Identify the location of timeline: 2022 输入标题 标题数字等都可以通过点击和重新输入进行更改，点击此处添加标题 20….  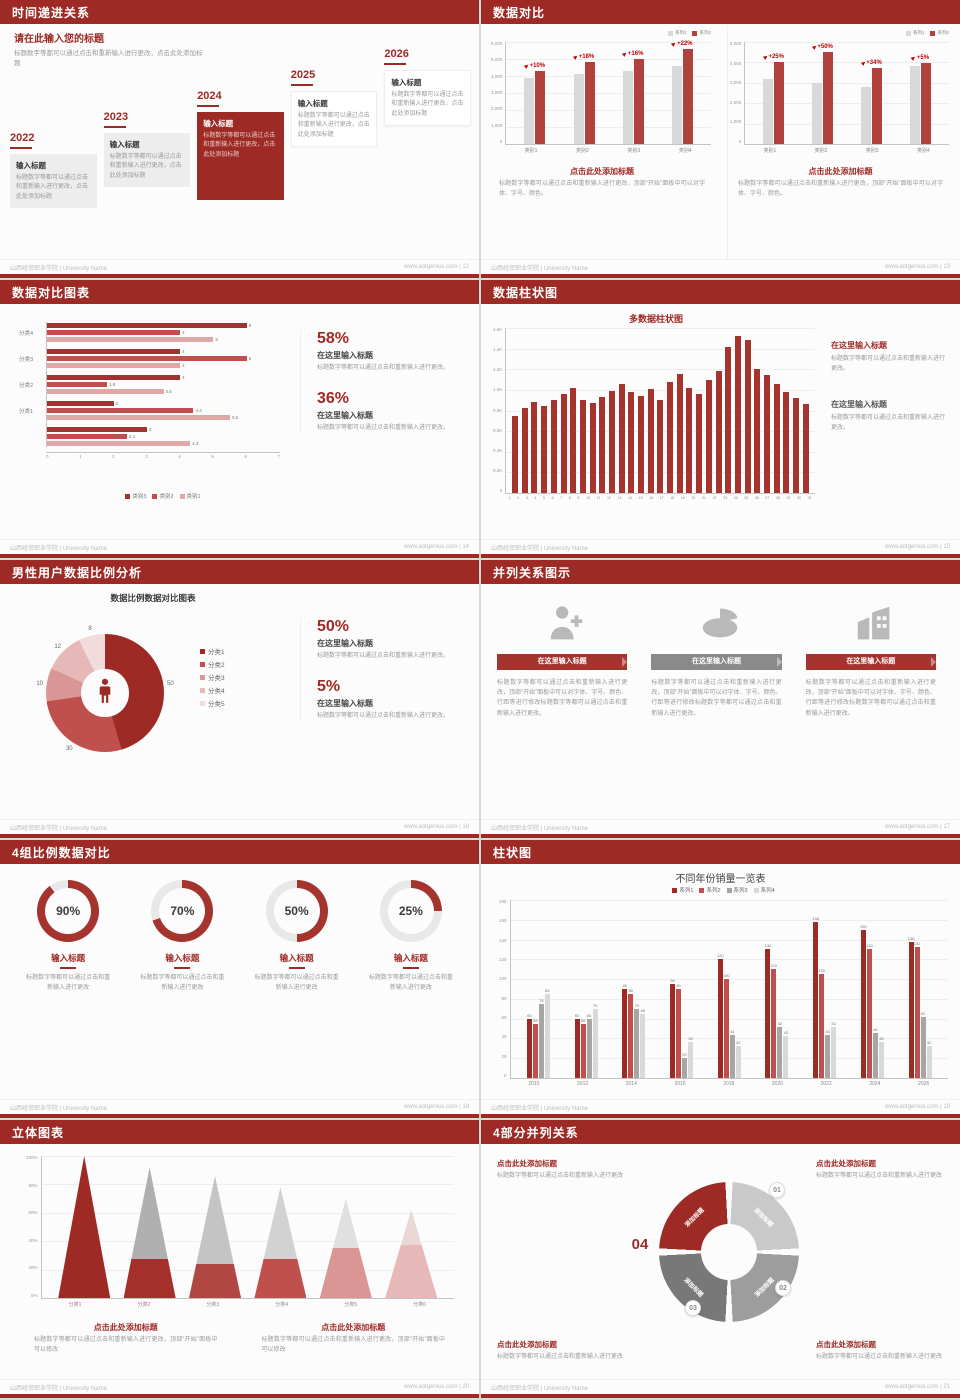
(240, 151).